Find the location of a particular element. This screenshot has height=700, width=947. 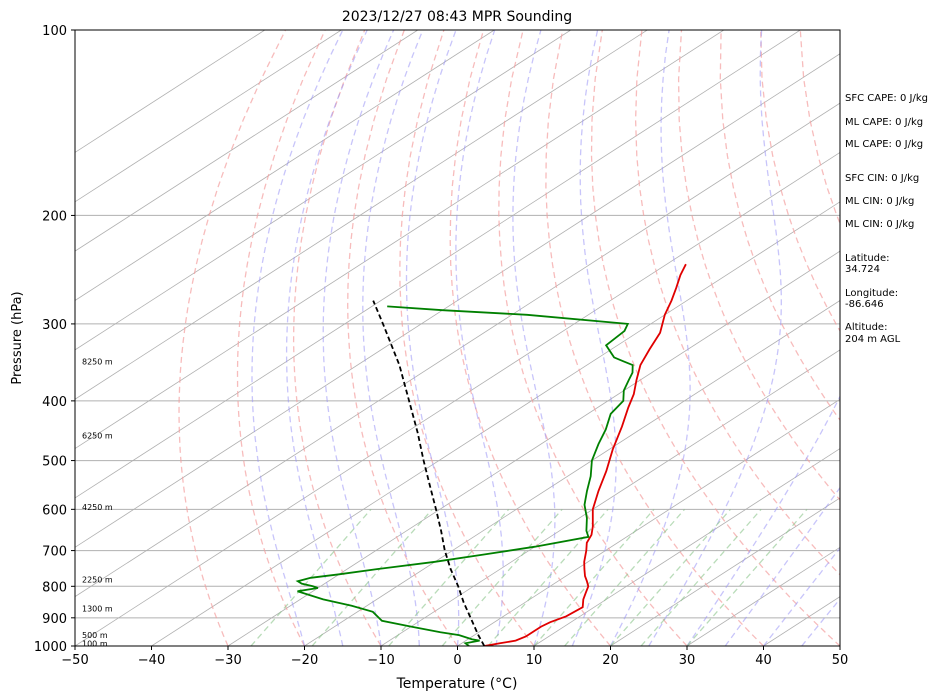

sfc-cin-text: SFC CIN: 0 J/kg is located at coordinates (882, 178).